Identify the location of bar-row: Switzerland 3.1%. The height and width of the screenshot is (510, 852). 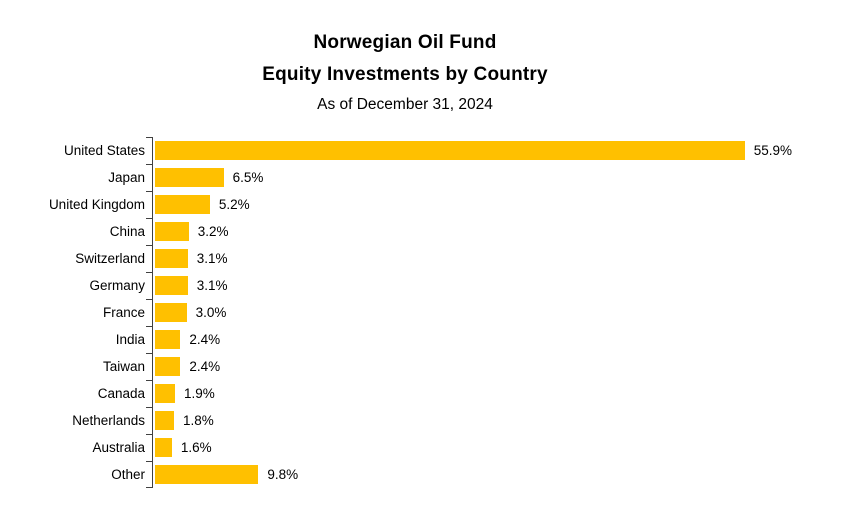
(426, 258).